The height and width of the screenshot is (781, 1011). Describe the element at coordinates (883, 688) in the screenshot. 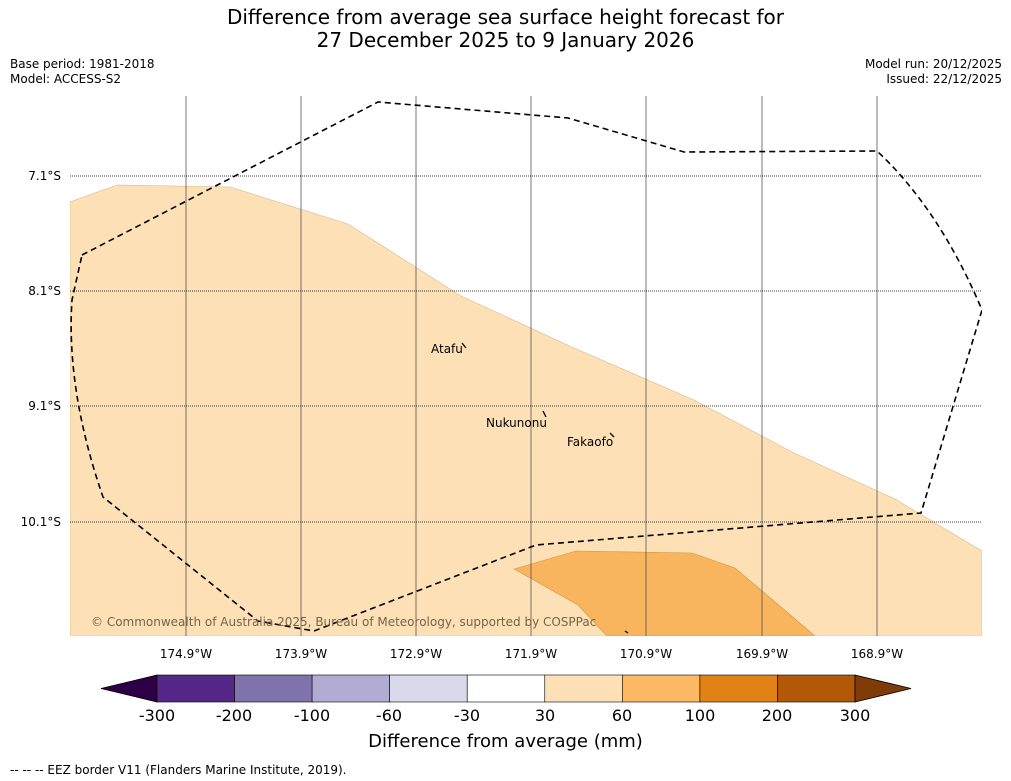

I see `colorbar-extend-high` at that location.